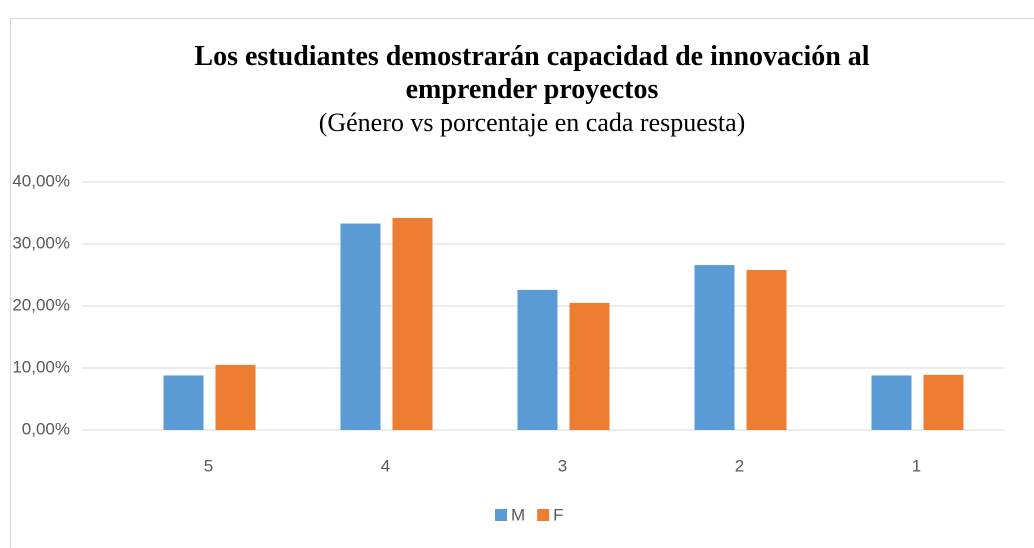 The width and height of the screenshot is (1034, 548). What do you see at coordinates (562, 465) in the screenshot?
I see `x-tick-label: 3` at bounding box center [562, 465].